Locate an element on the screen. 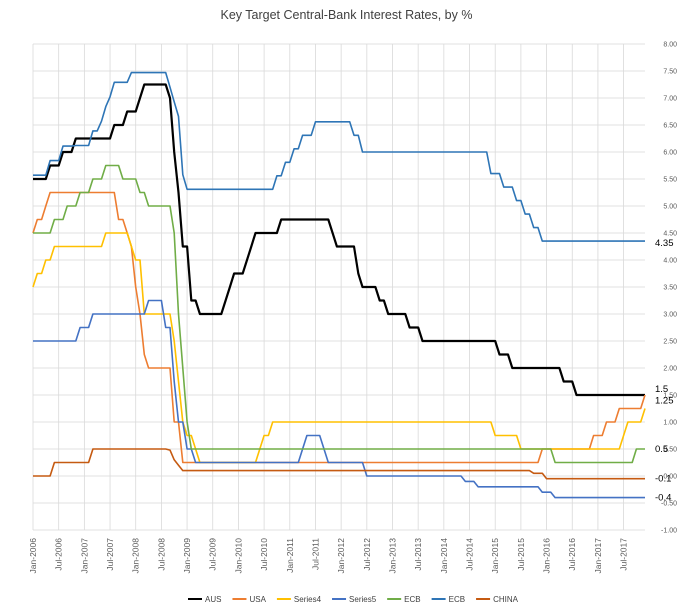 The image size is (693, 611). legend-label-6: CHINA is located at coordinates (506, 599).